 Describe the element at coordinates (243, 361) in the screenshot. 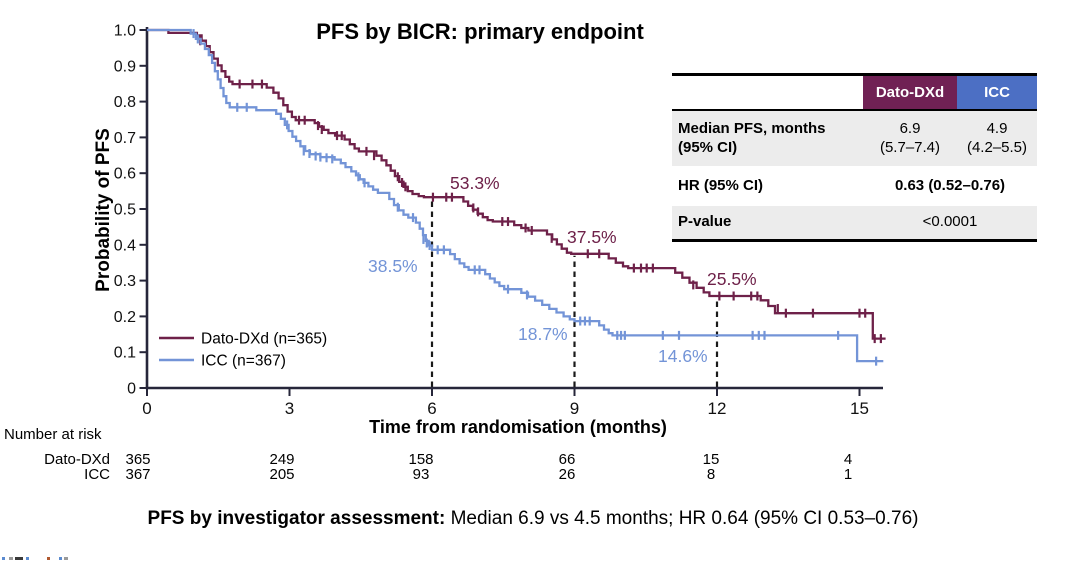

I see `legend-label-icc: ICC (n=367)` at that location.